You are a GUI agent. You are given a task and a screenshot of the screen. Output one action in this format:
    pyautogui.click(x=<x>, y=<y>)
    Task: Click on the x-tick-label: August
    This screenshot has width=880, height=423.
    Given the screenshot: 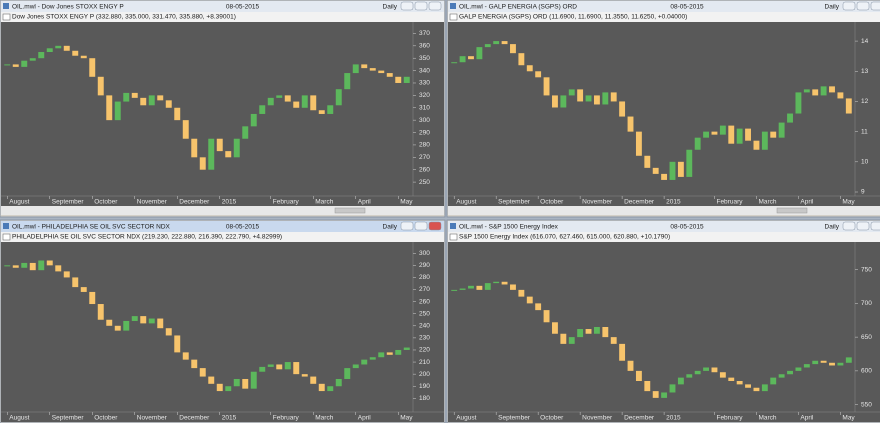 What is the action you would take?
    pyautogui.click(x=19, y=418)
    